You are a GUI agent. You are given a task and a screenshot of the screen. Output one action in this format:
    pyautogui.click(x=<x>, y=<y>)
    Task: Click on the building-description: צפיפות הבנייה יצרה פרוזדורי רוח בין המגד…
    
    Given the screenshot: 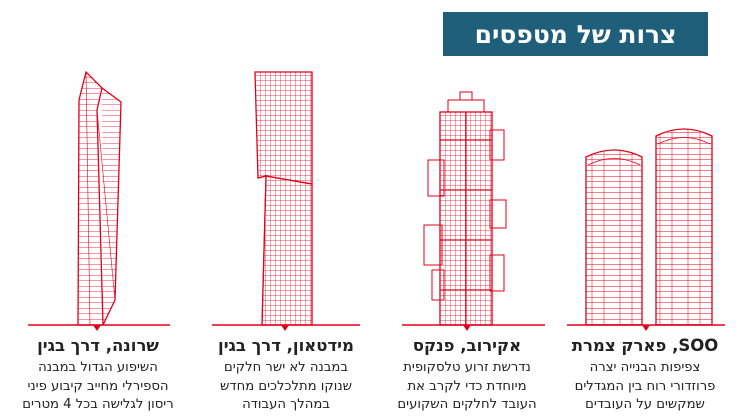 What is the action you would take?
    pyautogui.click(x=645, y=386)
    